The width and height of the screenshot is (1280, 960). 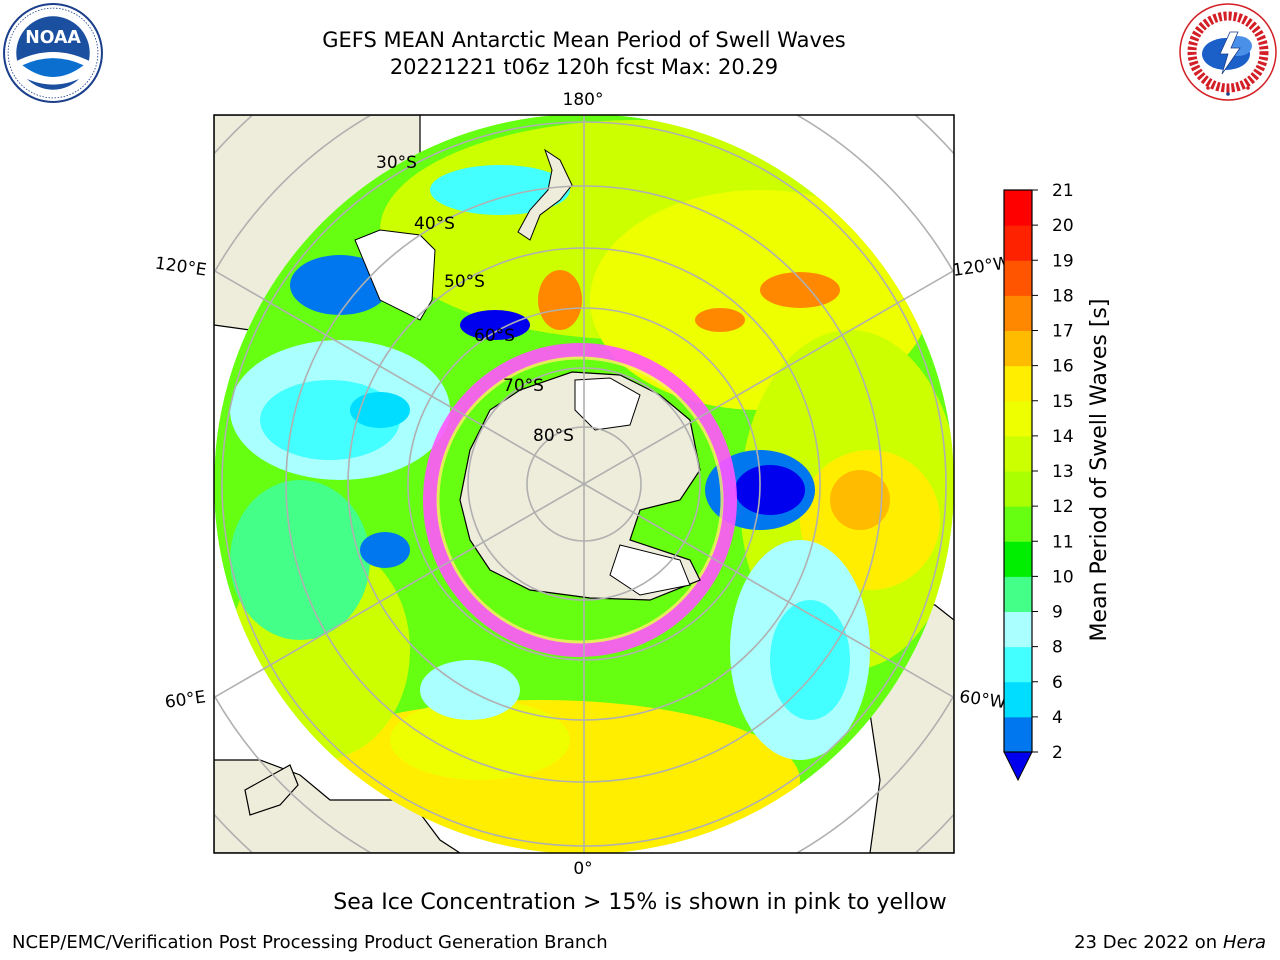 I want to click on lon-label-120w: 120°W, so click(x=981, y=267).